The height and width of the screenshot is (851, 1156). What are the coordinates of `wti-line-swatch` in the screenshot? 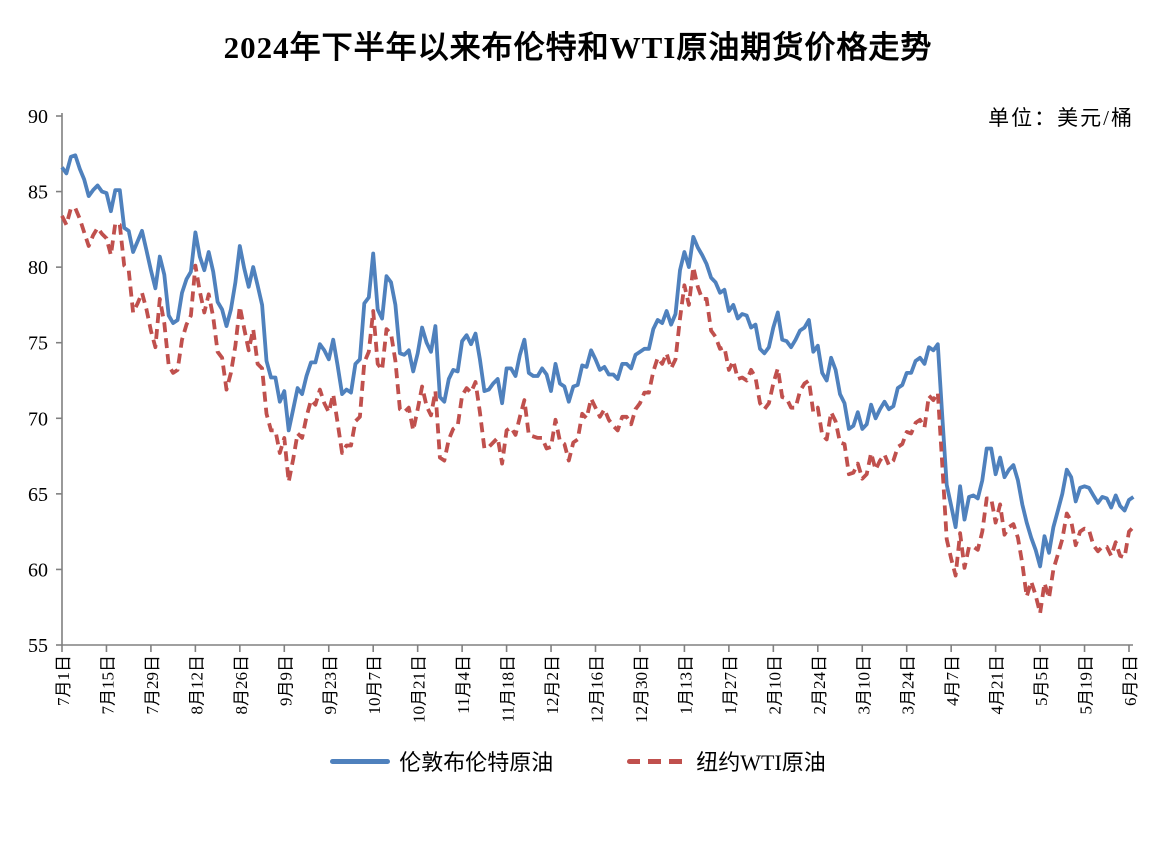 It's located at (657, 761).